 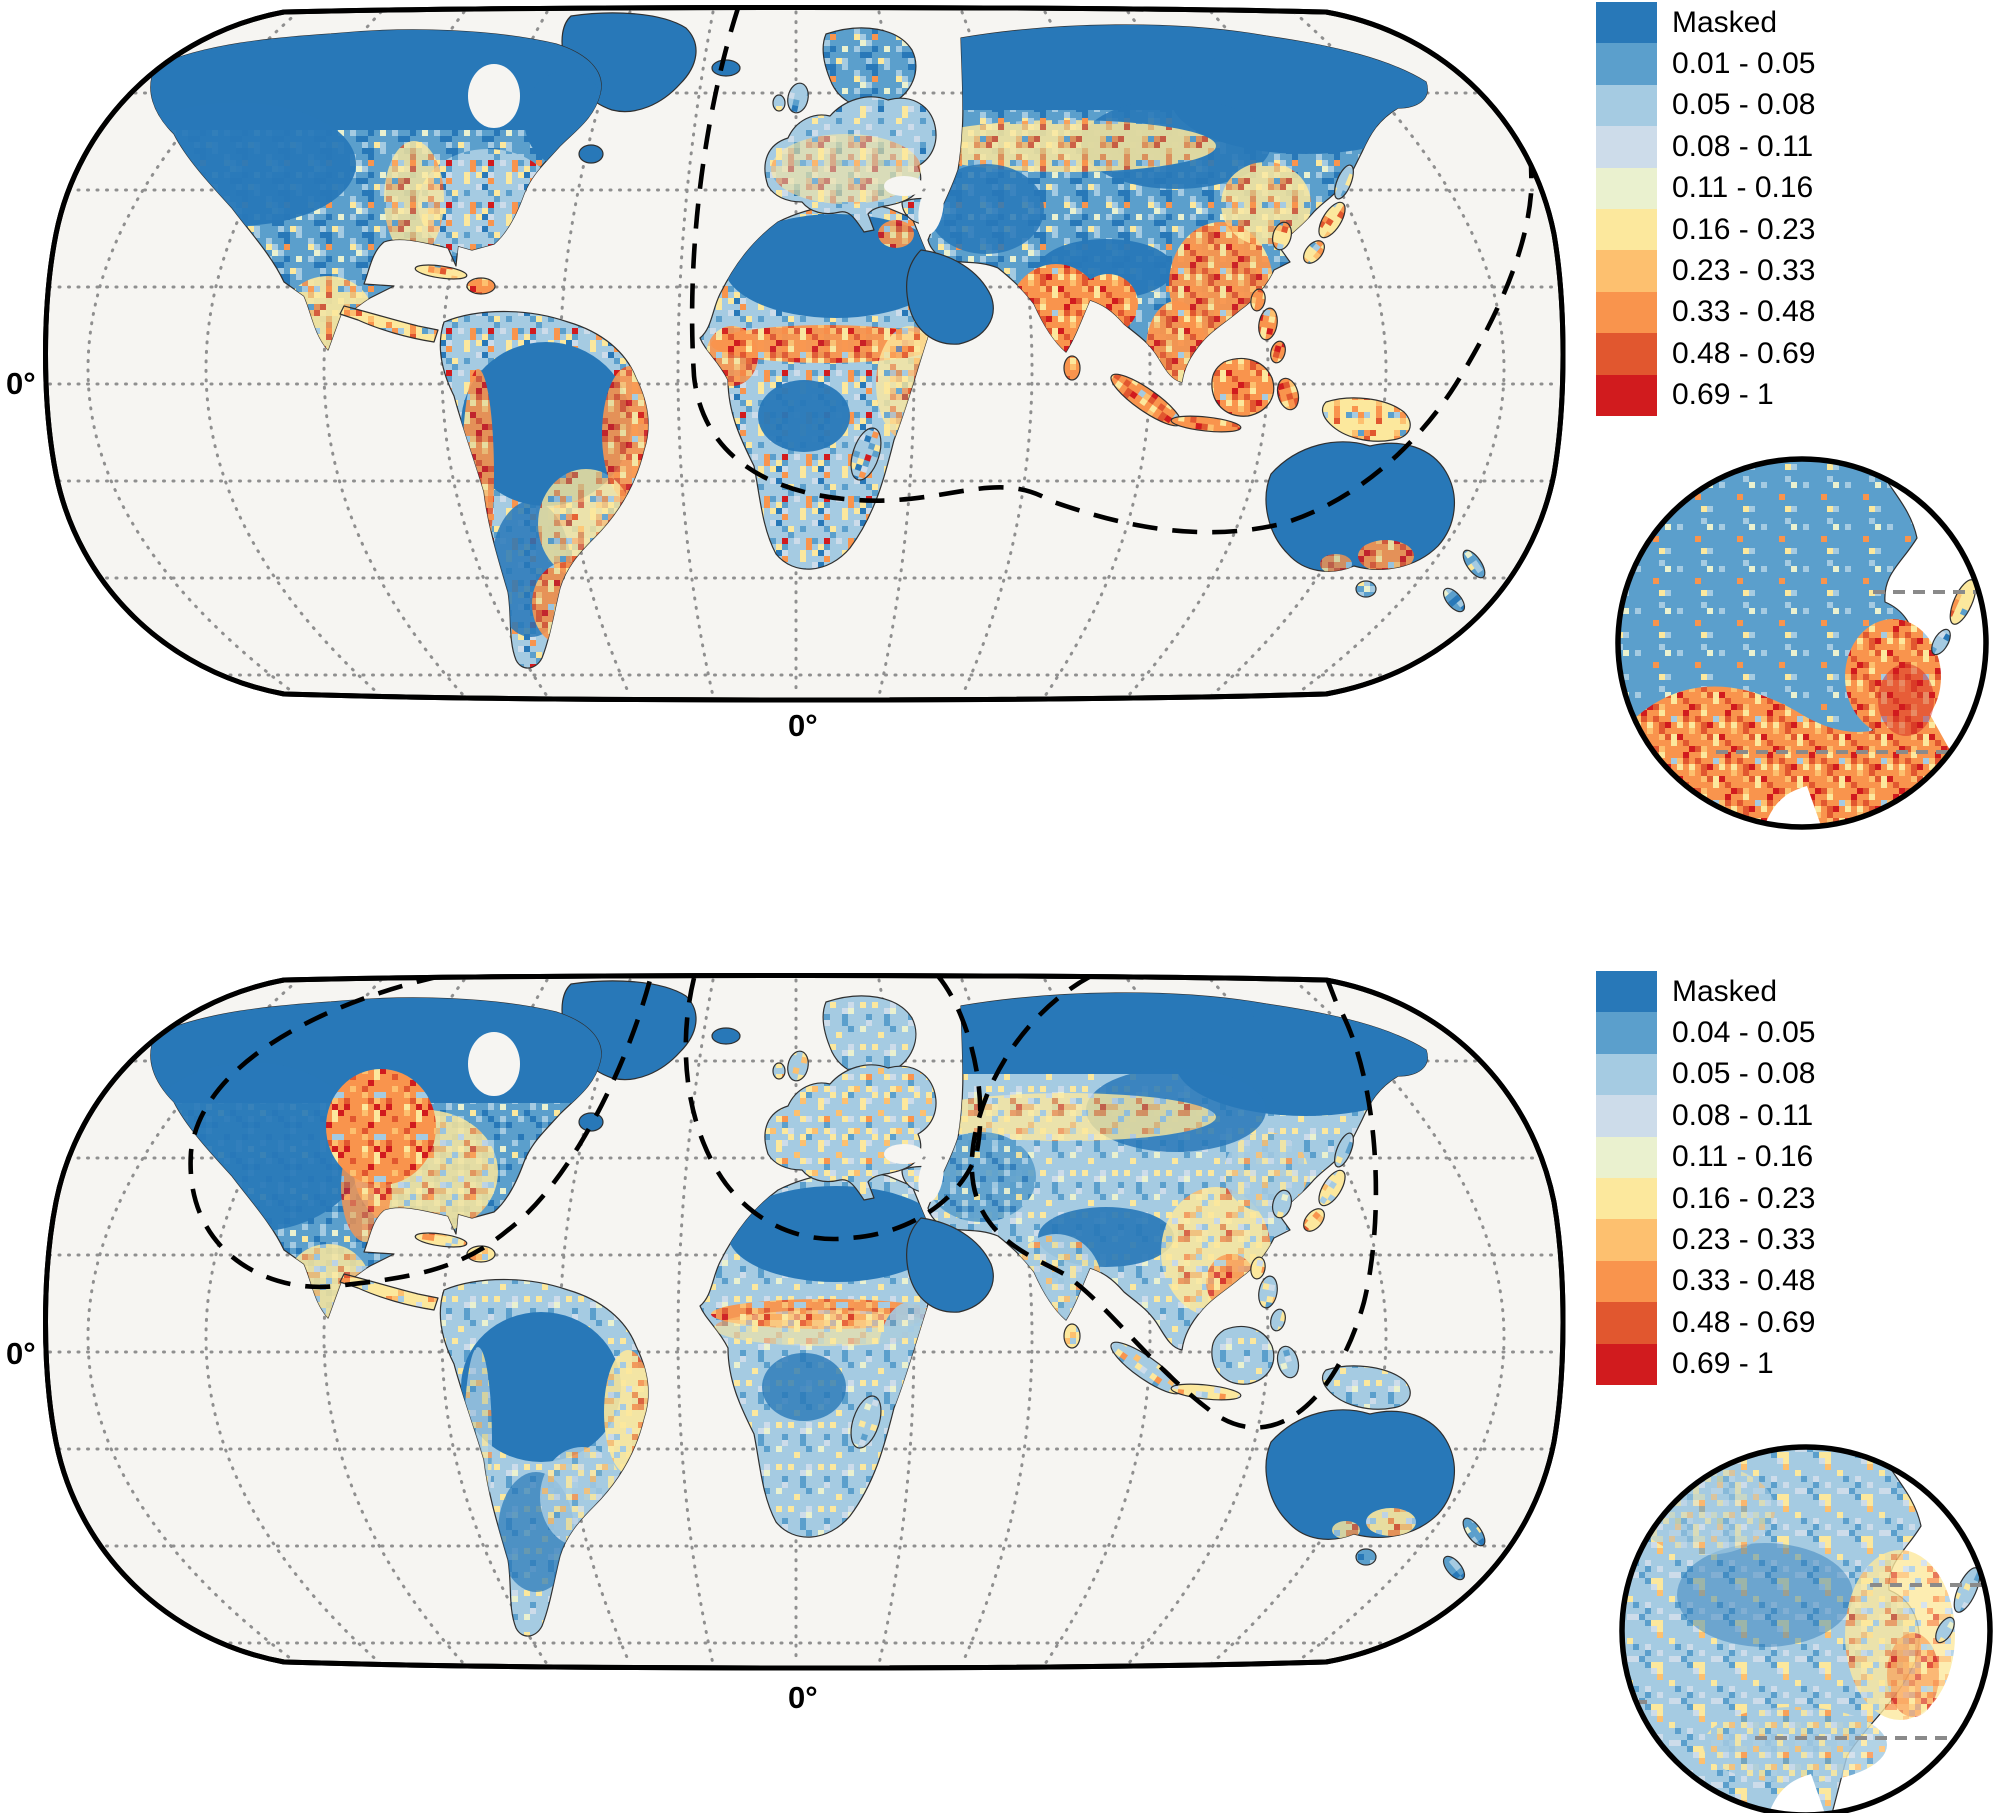 I want to click on legend-label: 0.04 - 0.05, so click(x=1744, y=1033).